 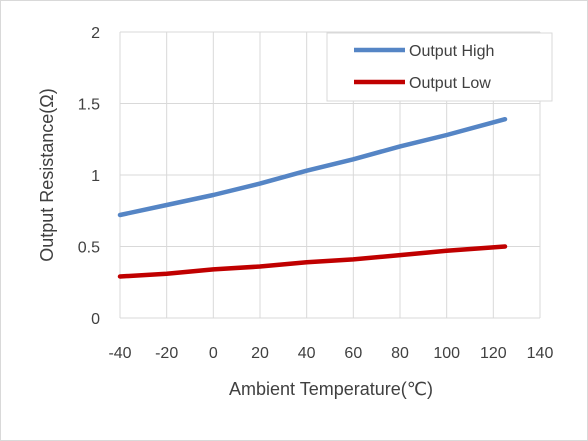 I want to click on x-tick-label: 100, so click(x=446, y=353).